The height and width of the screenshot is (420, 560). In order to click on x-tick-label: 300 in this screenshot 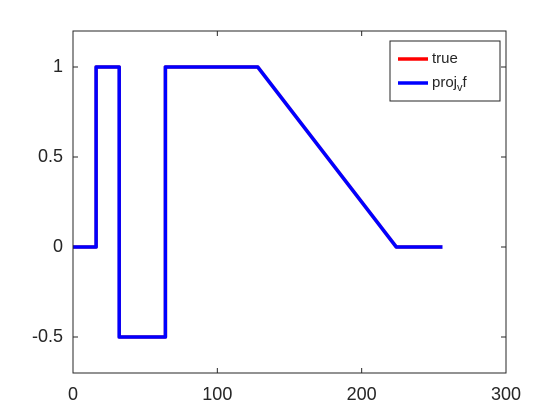, I will do `click(506, 394)`.